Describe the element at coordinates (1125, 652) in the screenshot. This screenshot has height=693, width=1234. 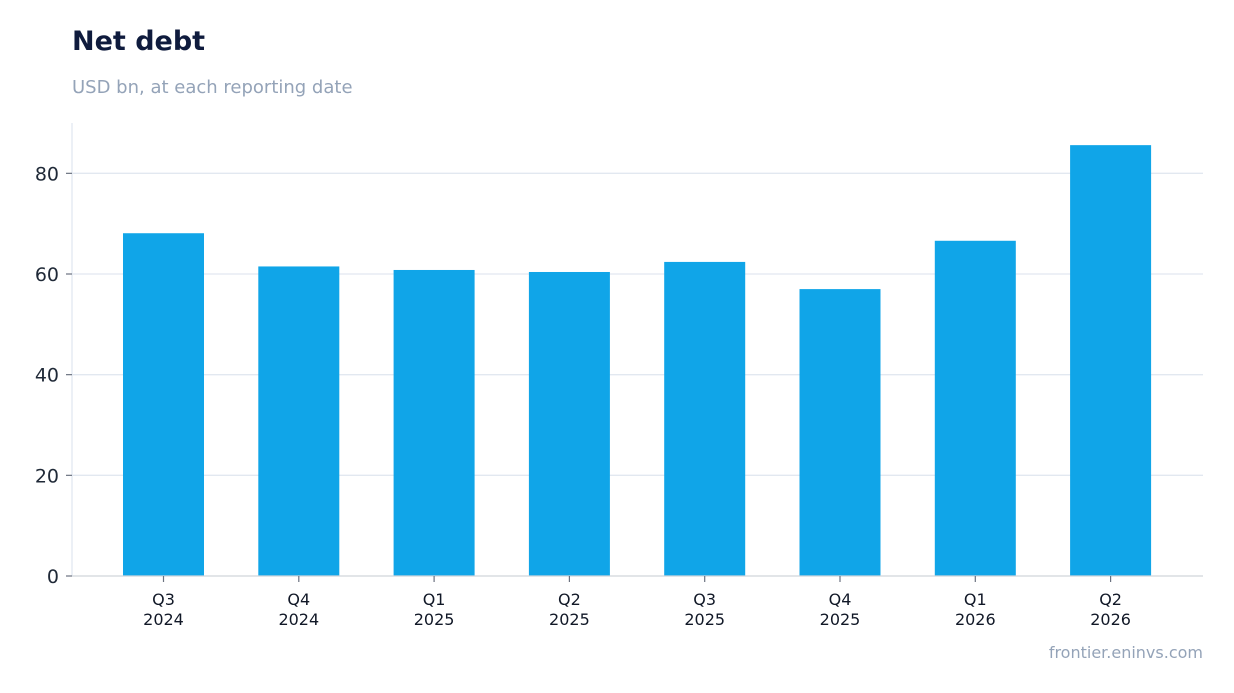
I see `source-link: frontier.eninvs.com` at that location.